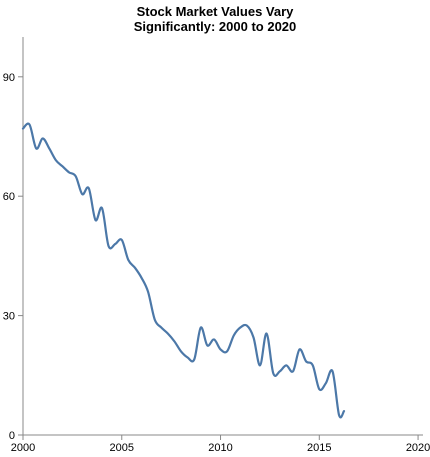  What do you see at coordinates (12, 436) in the screenshot?
I see `y-tick-label: 0` at bounding box center [12, 436].